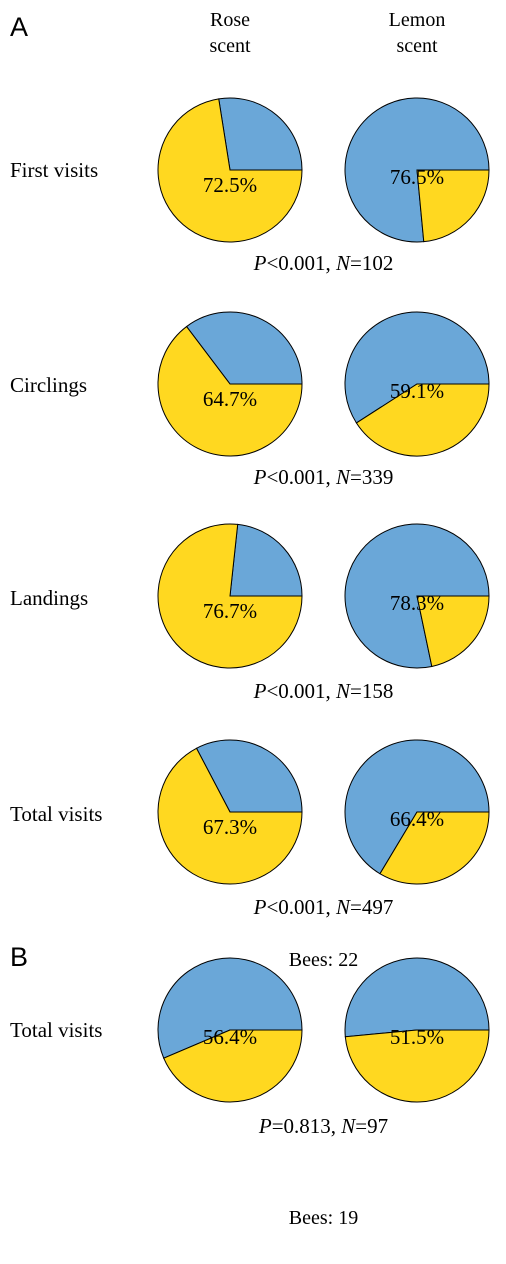  I want to click on stats-label: P<0.001, N=497, so click(323, 907).